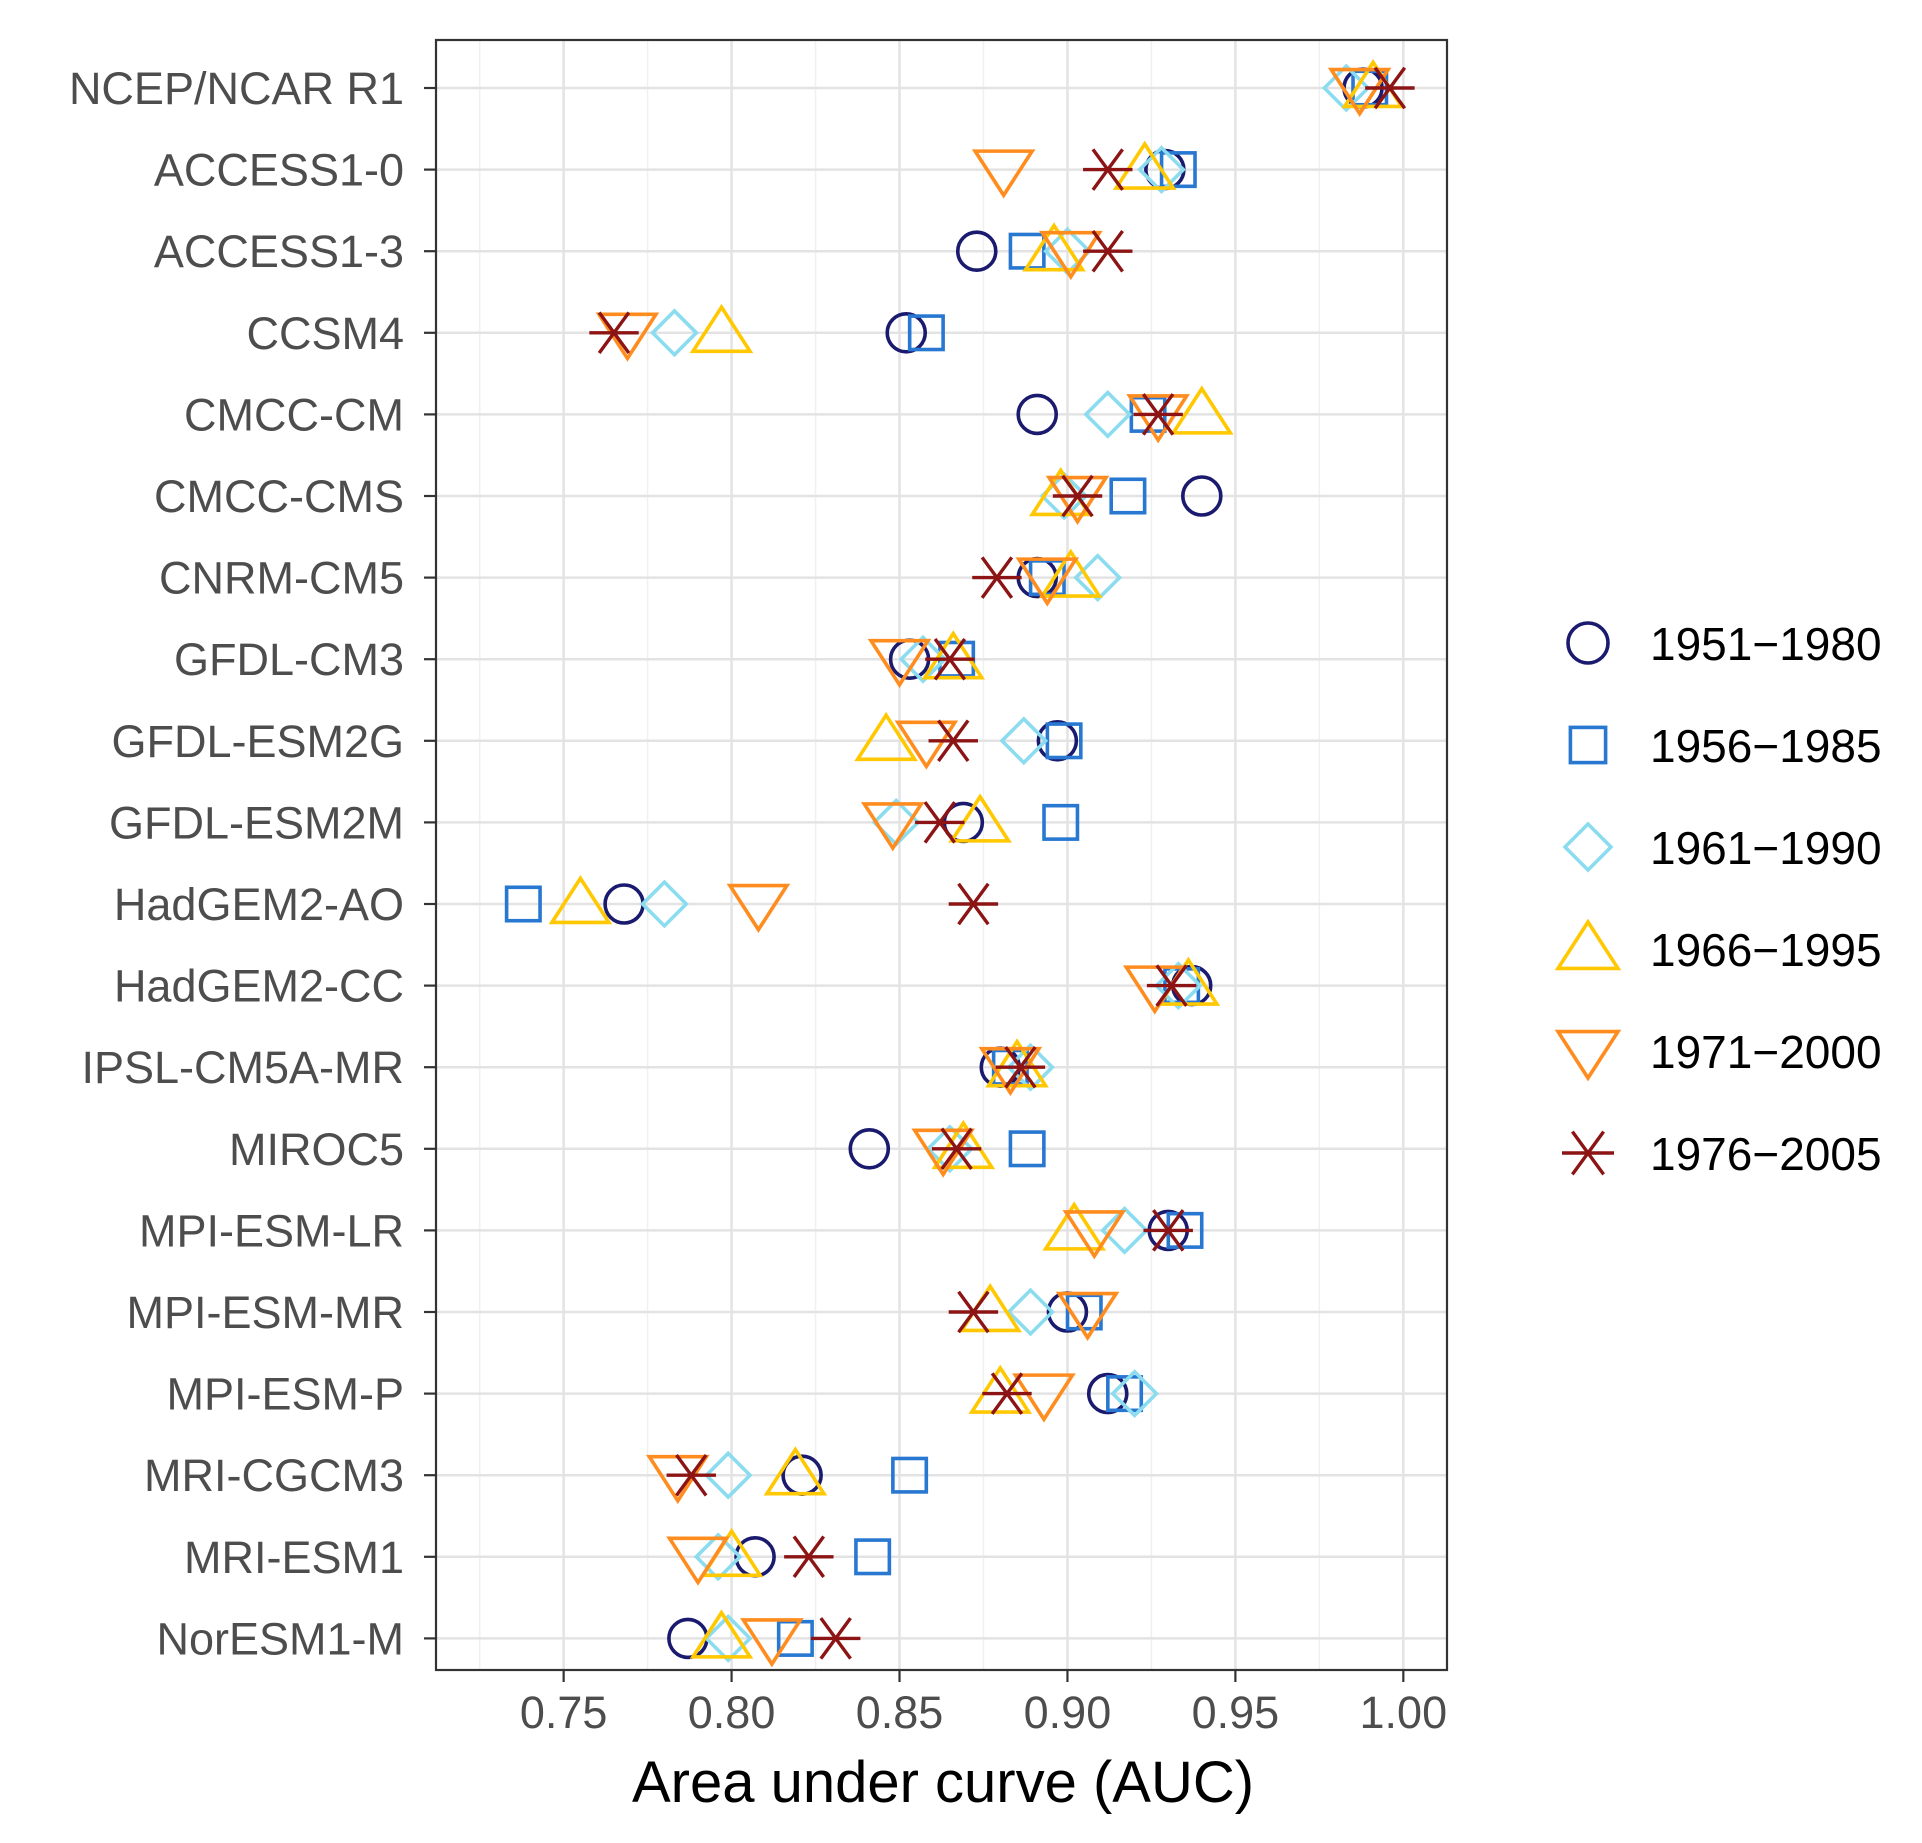 The image size is (1922, 1843). What do you see at coordinates (1236, 1712) in the screenshot?
I see `x-tick-label: 0.95` at bounding box center [1236, 1712].